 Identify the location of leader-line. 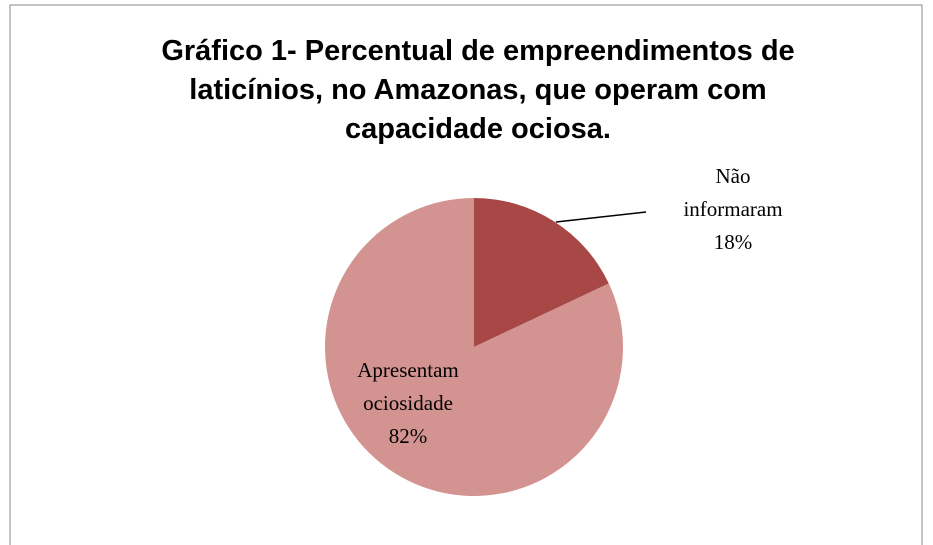
(601, 217).